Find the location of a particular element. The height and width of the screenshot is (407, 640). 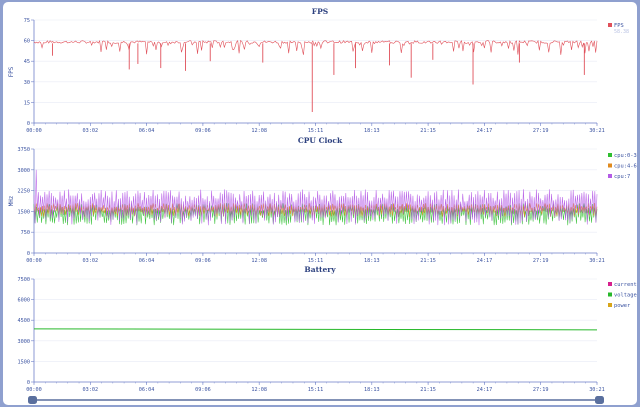

y-tick-label: 75 is located at coordinates (27, 21).